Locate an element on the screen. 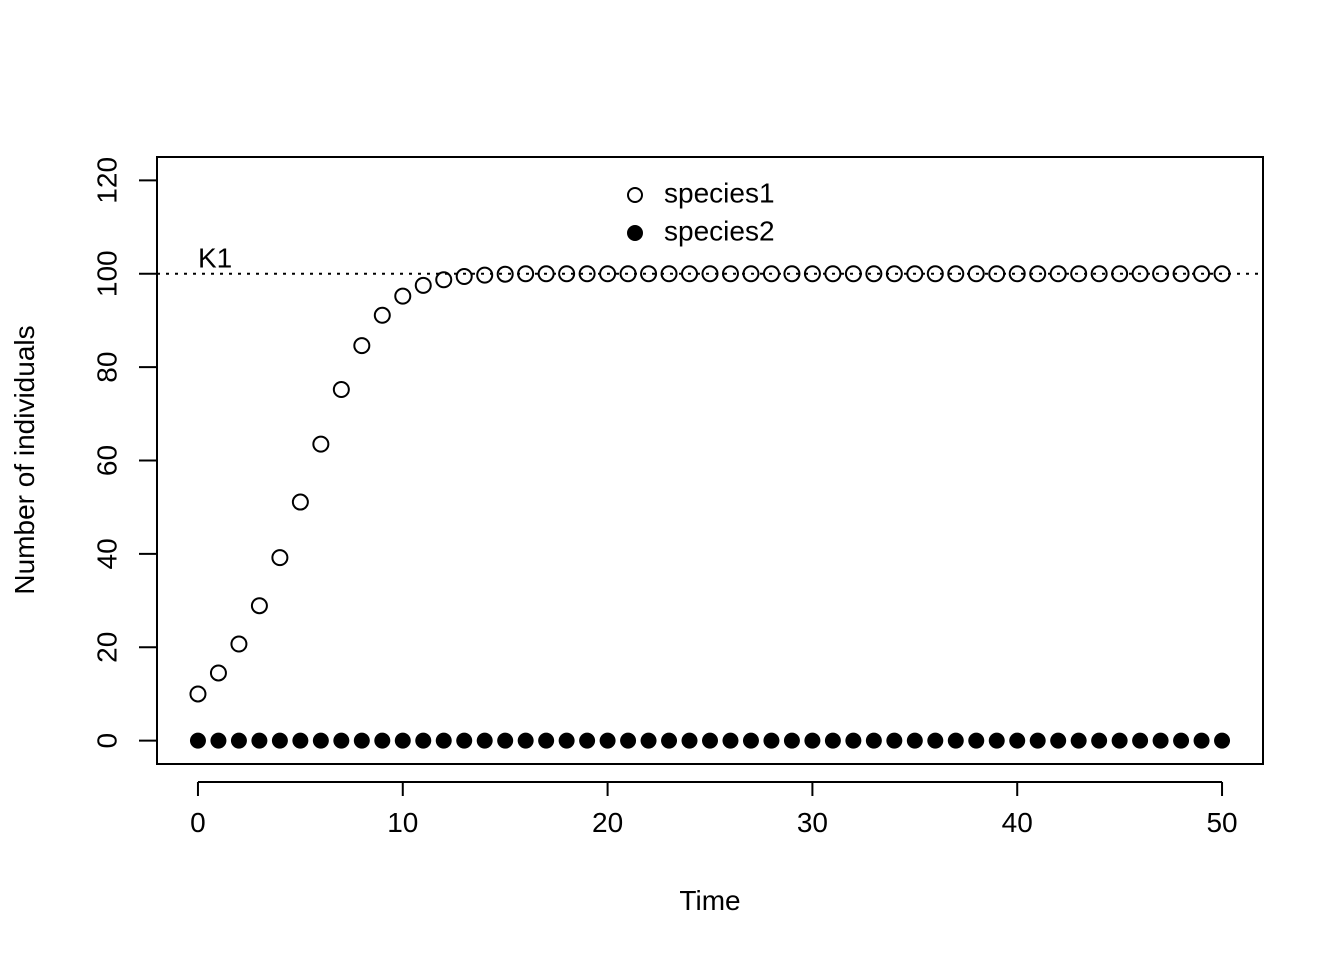 This screenshot has height=960, width=1344. x-tick-label: 50 is located at coordinates (1221, 822).